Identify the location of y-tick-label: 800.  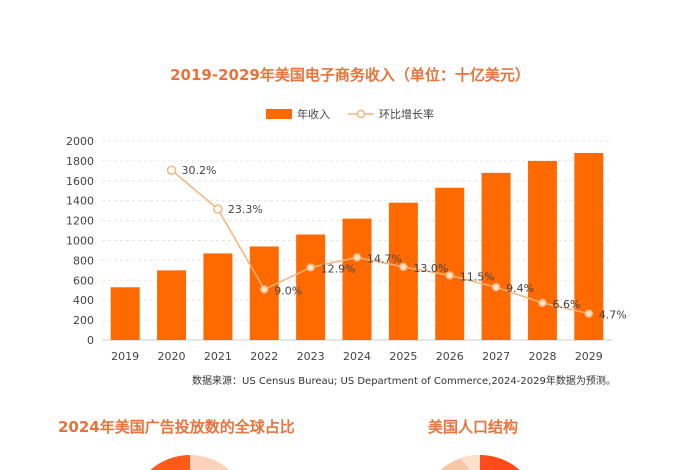
(83, 260).